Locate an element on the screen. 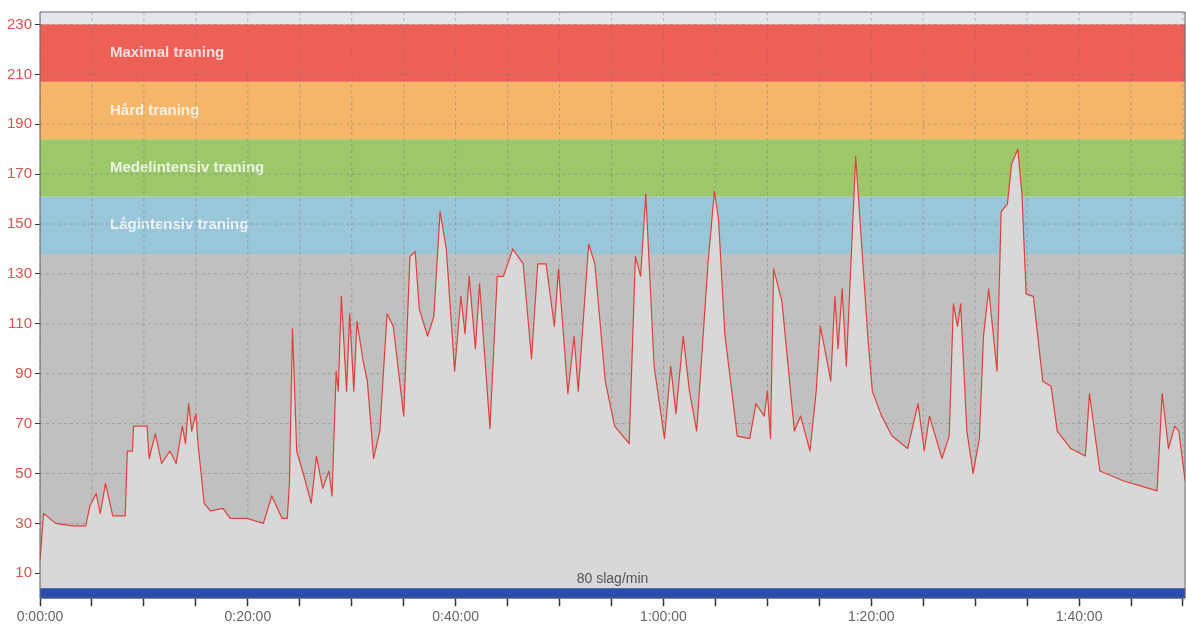  y-tick-label: 210 is located at coordinates (20, 73).